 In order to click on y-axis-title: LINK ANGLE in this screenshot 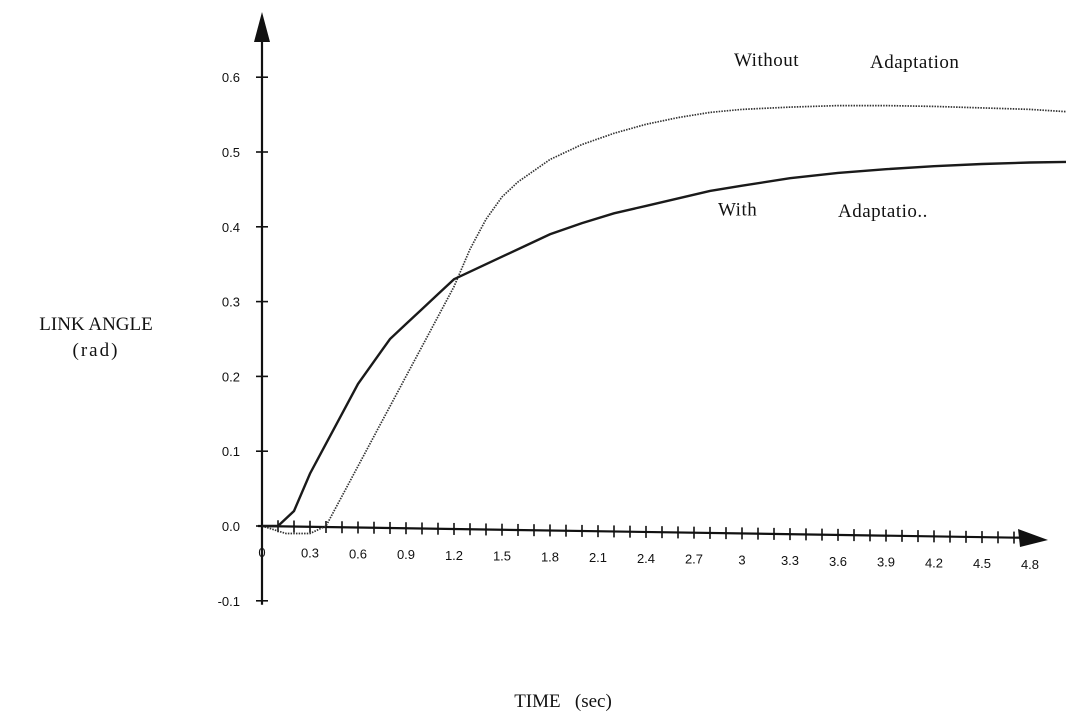, I will do `click(95, 324)`.